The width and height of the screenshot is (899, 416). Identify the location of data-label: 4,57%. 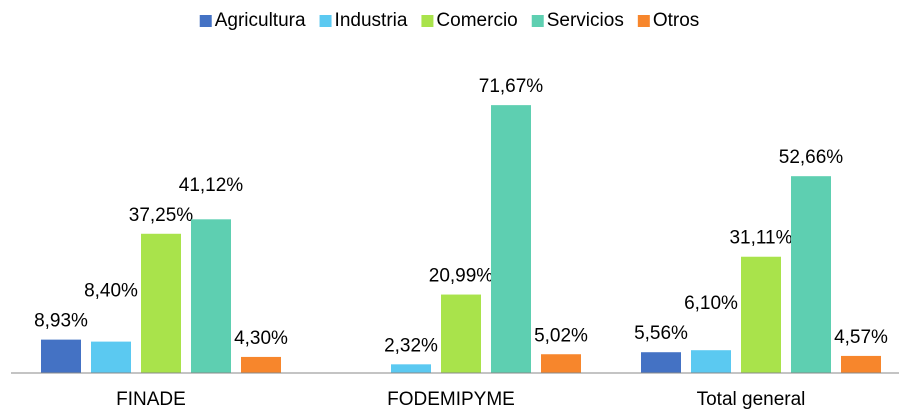
(861, 337).